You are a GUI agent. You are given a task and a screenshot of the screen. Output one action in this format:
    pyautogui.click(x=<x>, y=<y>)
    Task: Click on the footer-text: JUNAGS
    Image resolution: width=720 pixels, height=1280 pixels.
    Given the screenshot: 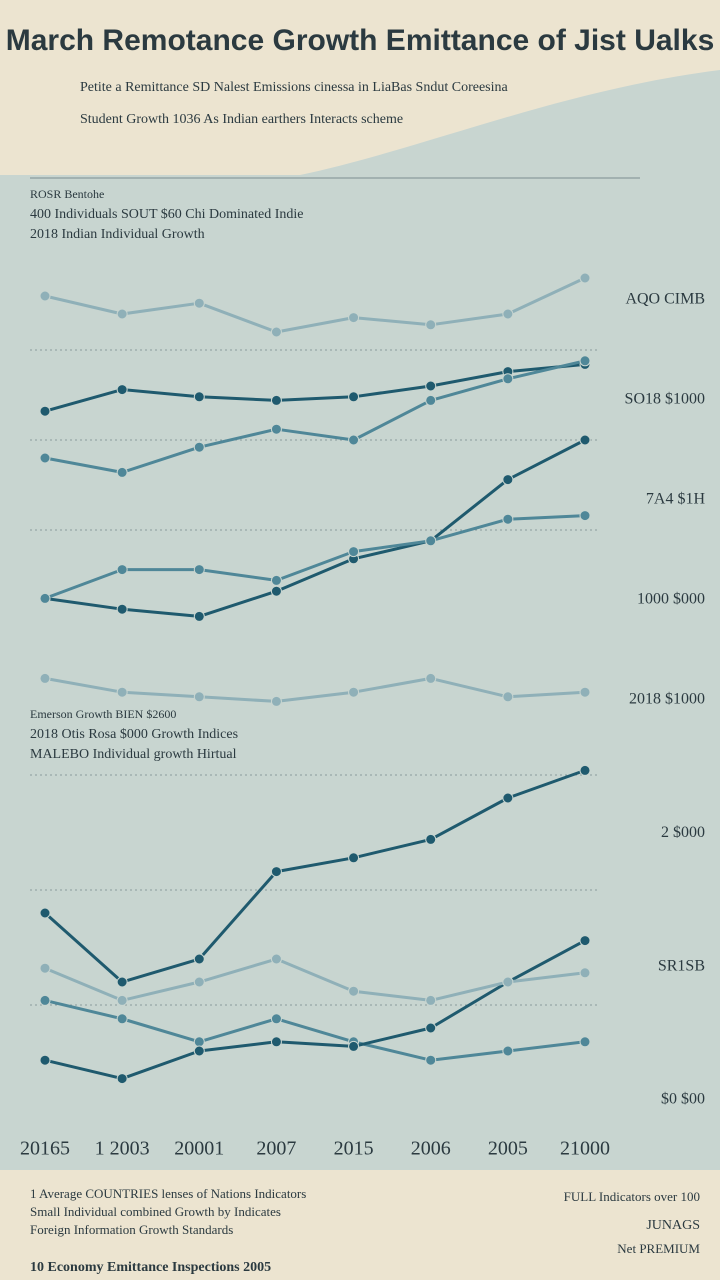 What is the action you would take?
    pyautogui.click(x=673, y=1225)
    